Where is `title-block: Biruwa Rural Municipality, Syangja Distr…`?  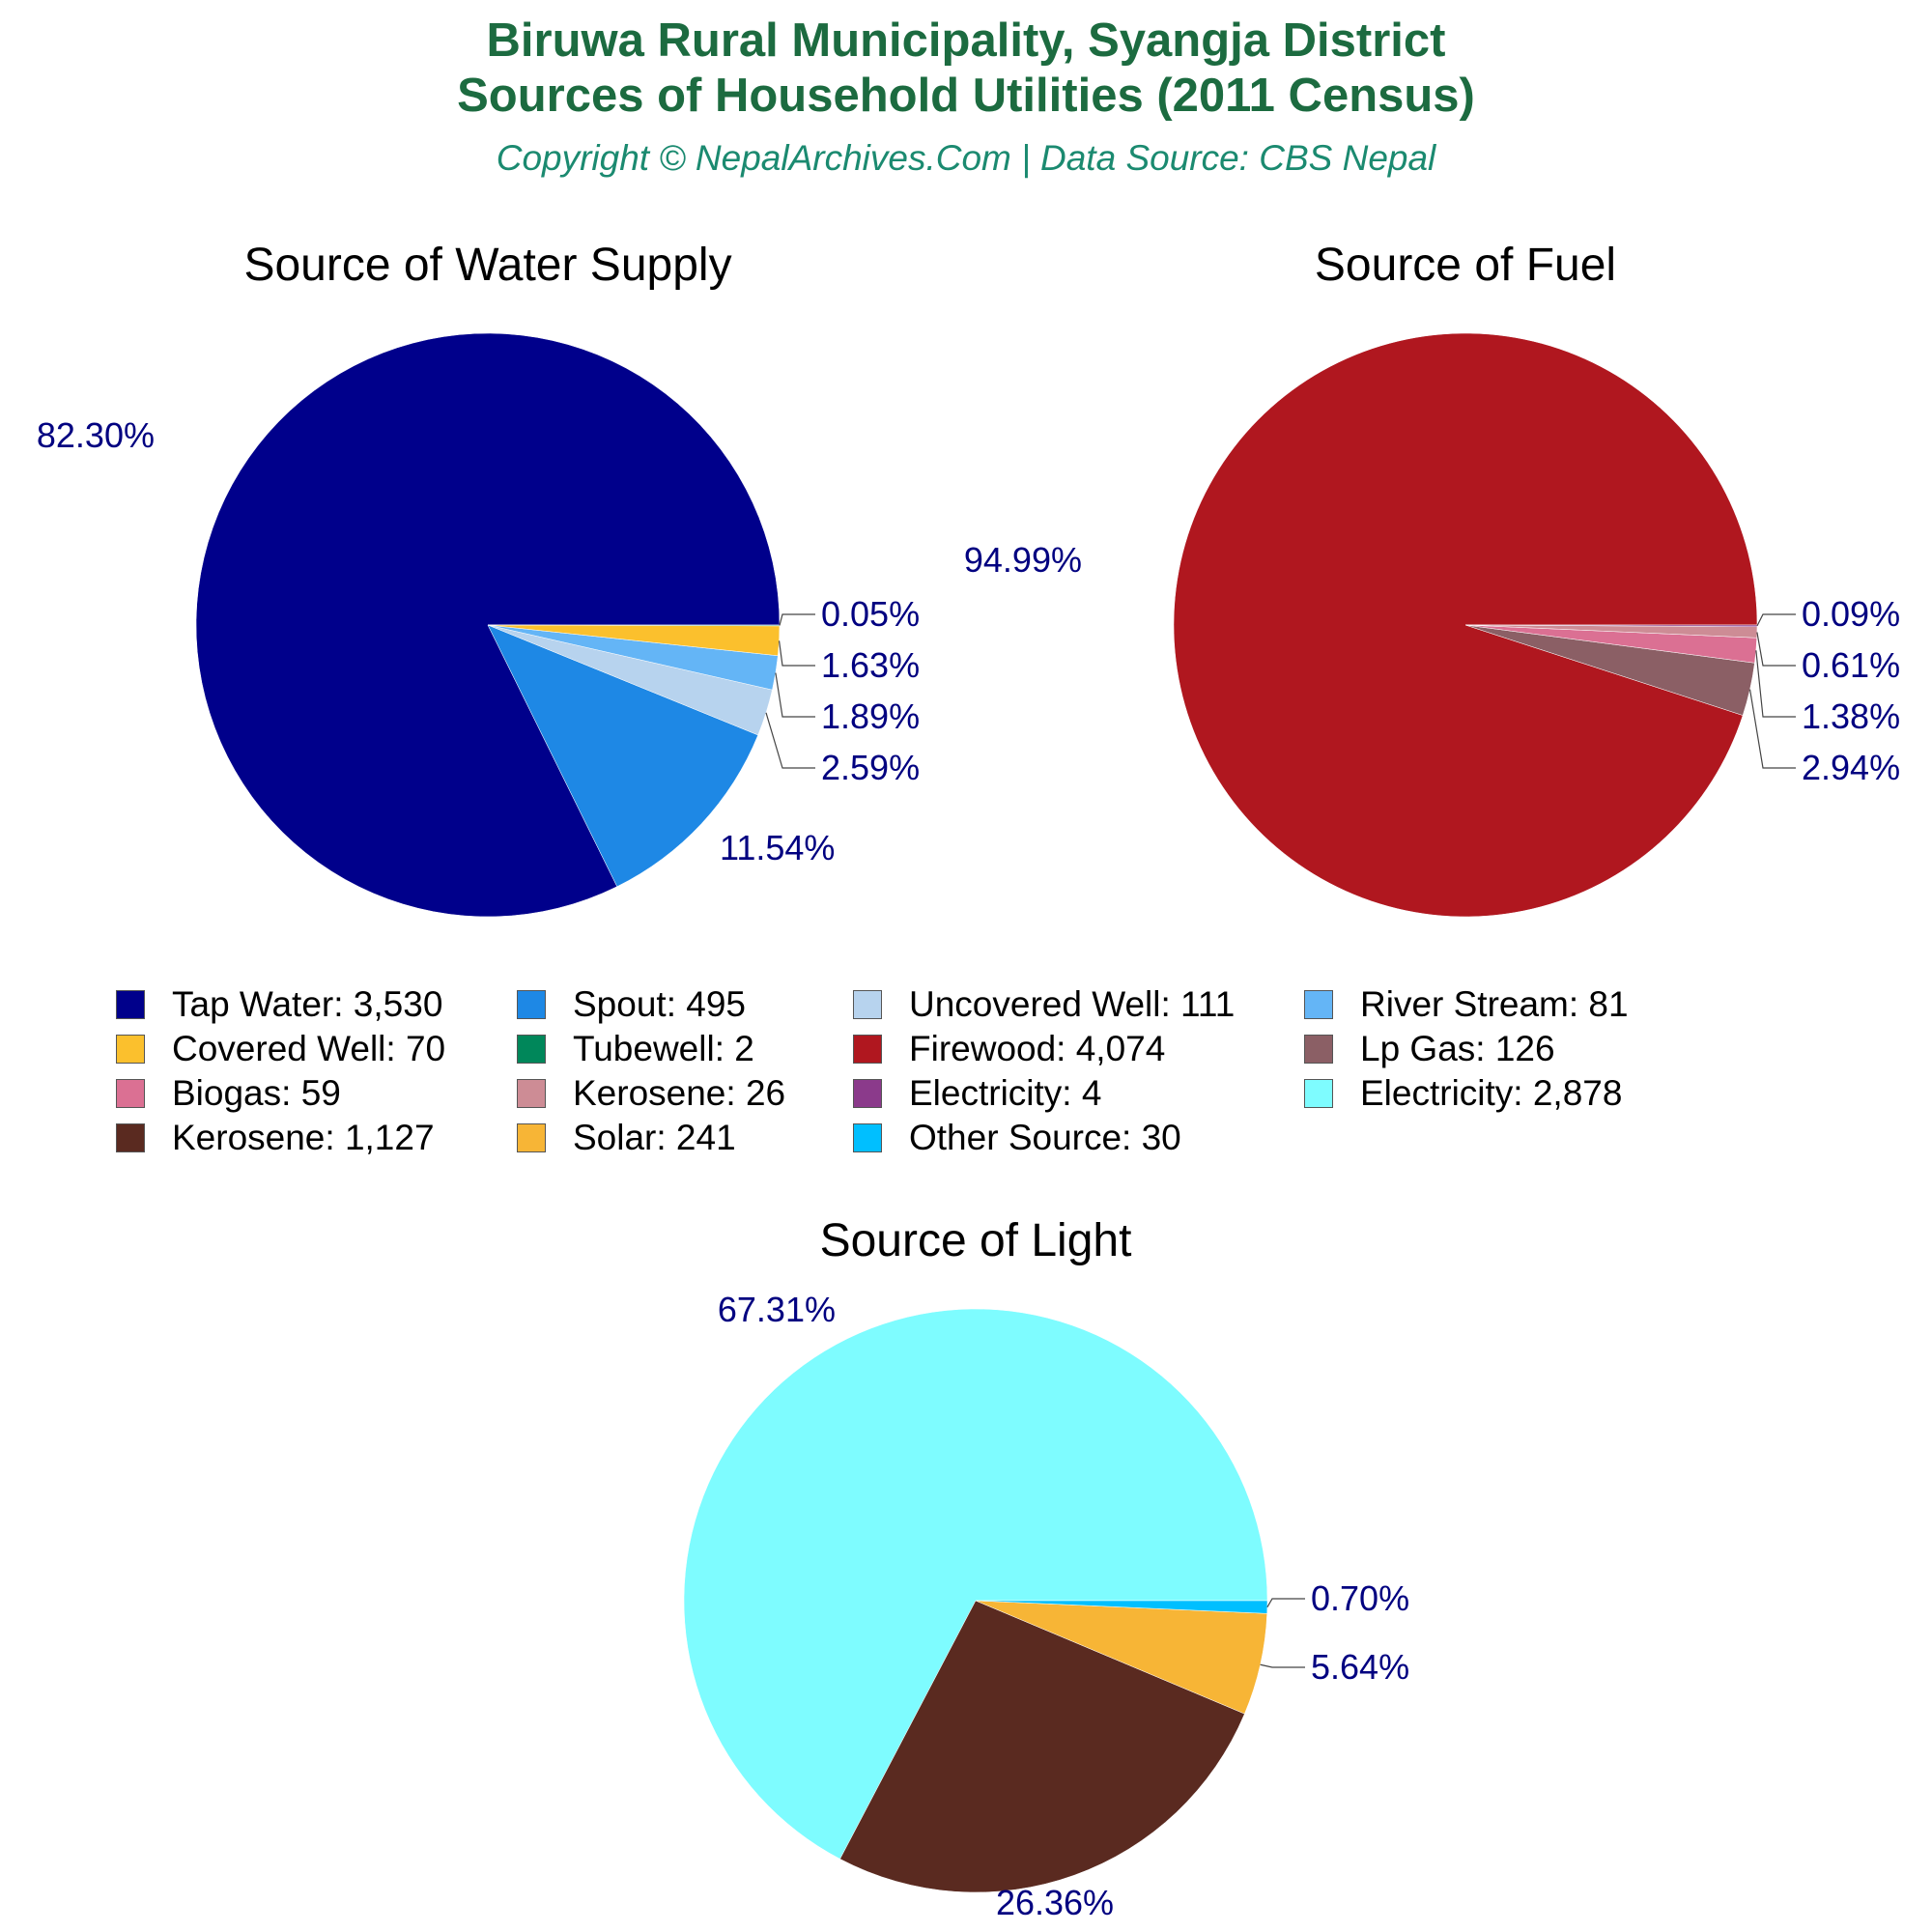 title-block: Biruwa Rural Municipality, Syangja Distr… is located at coordinates (966, 97).